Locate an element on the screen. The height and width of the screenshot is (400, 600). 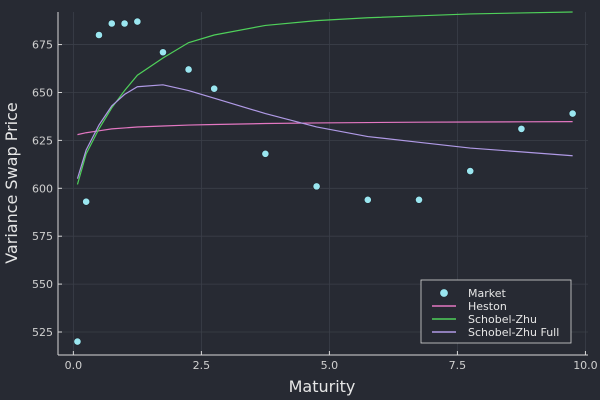
y-tick-label: 600 is located at coordinates (42, 188).